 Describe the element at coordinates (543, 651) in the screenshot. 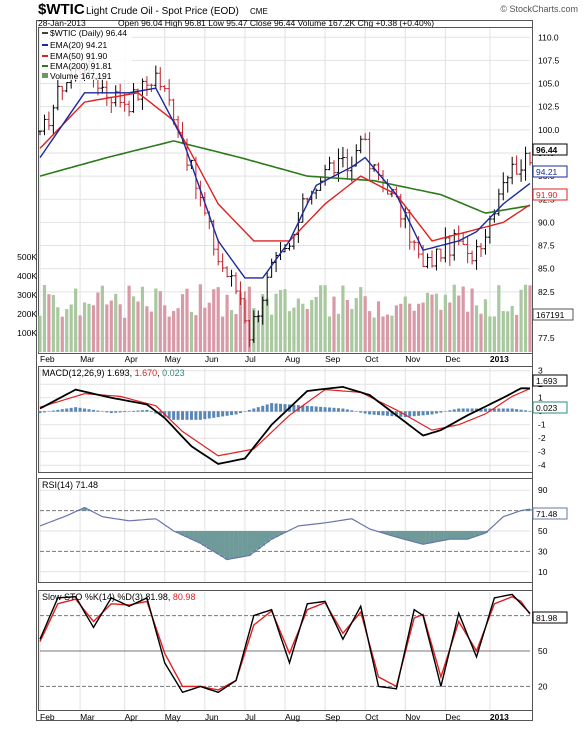

I see `sto-tick-label: 50` at that location.